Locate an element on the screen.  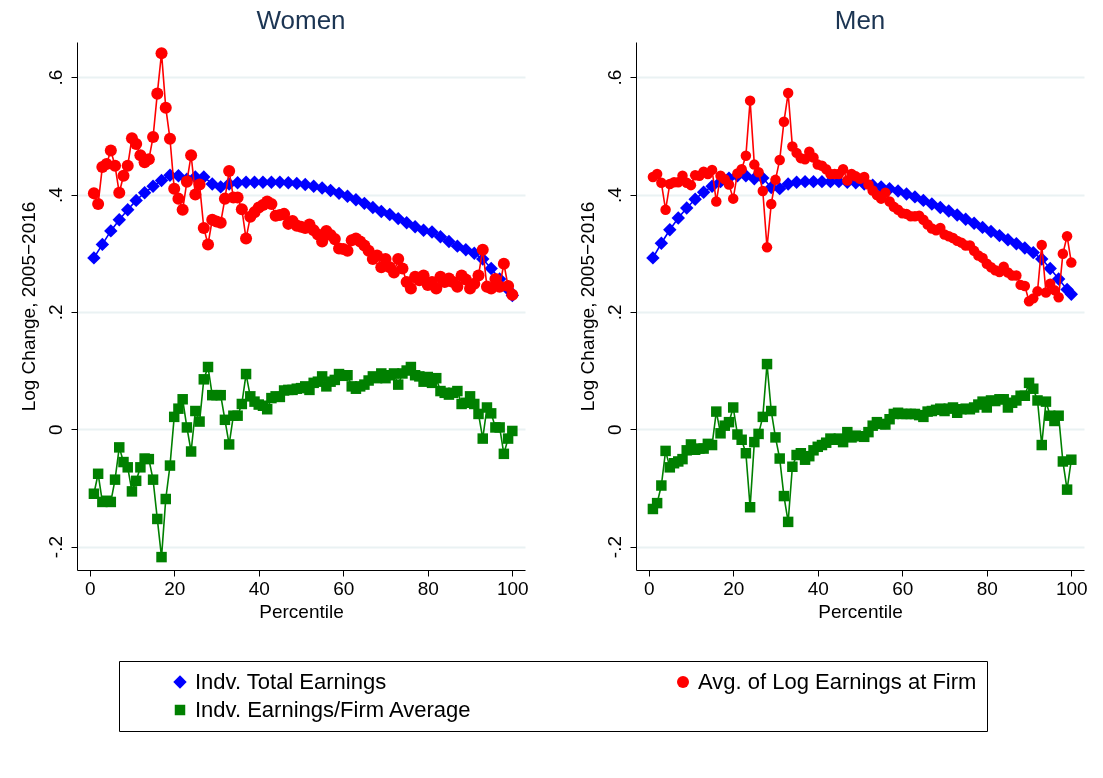
legend-label: Indv. Earnings/Firm Average is located at coordinates (333, 709).